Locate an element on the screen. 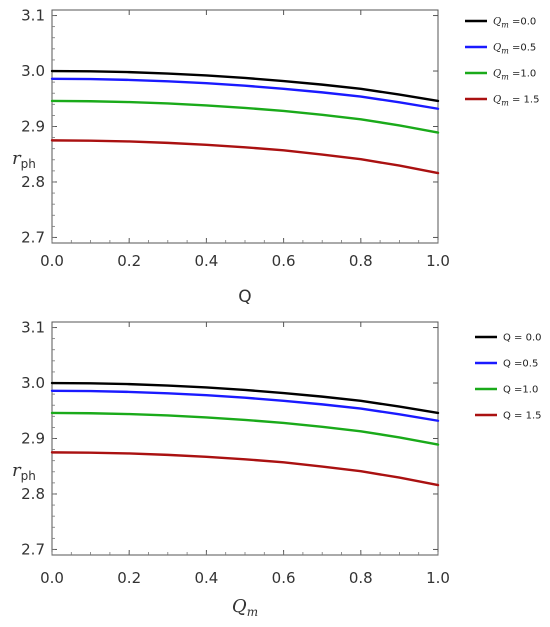 The height and width of the screenshot is (627, 550). legend-label-1: Qm =0.5 is located at coordinates (514, 49).